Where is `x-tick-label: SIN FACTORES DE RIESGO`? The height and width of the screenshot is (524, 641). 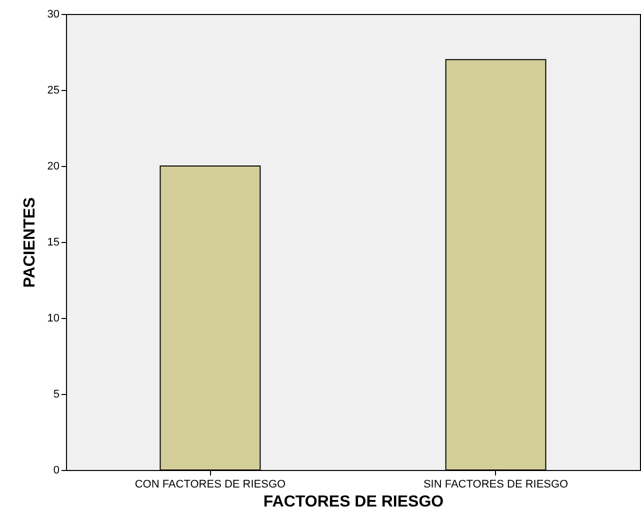 x-tick-label: SIN FACTORES DE RIESGO is located at coordinates (496, 484).